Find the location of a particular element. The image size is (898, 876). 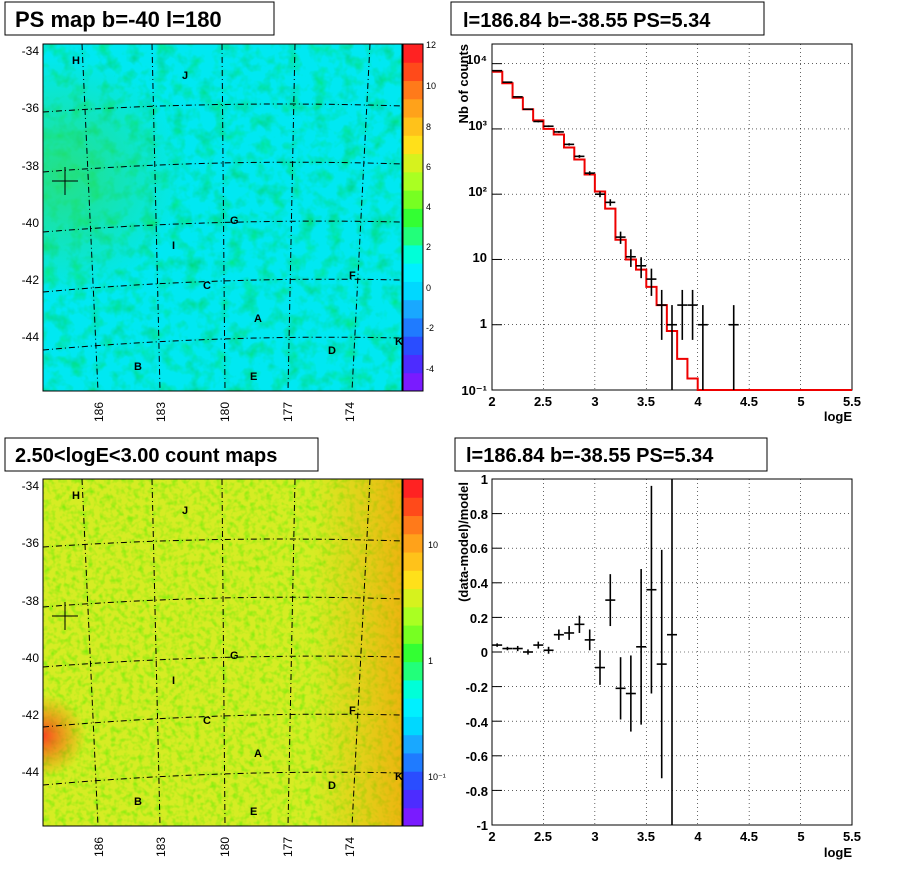

cnt-b-tick: -42 is located at coordinates (31, 715).